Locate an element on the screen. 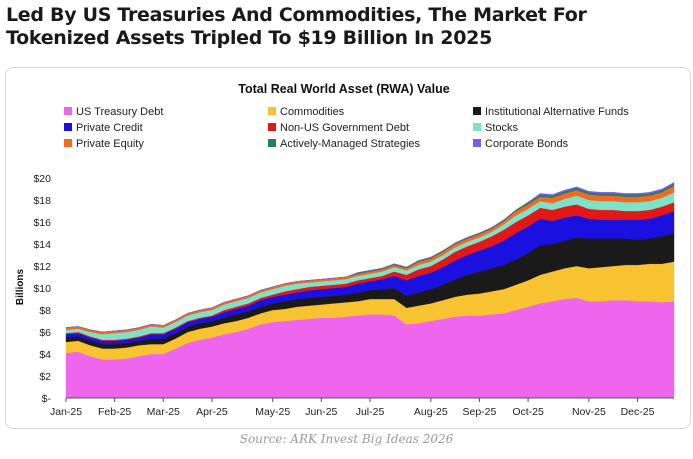 The image size is (693, 459). x-tick-label: Mar-25 is located at coordinates (163, 412).